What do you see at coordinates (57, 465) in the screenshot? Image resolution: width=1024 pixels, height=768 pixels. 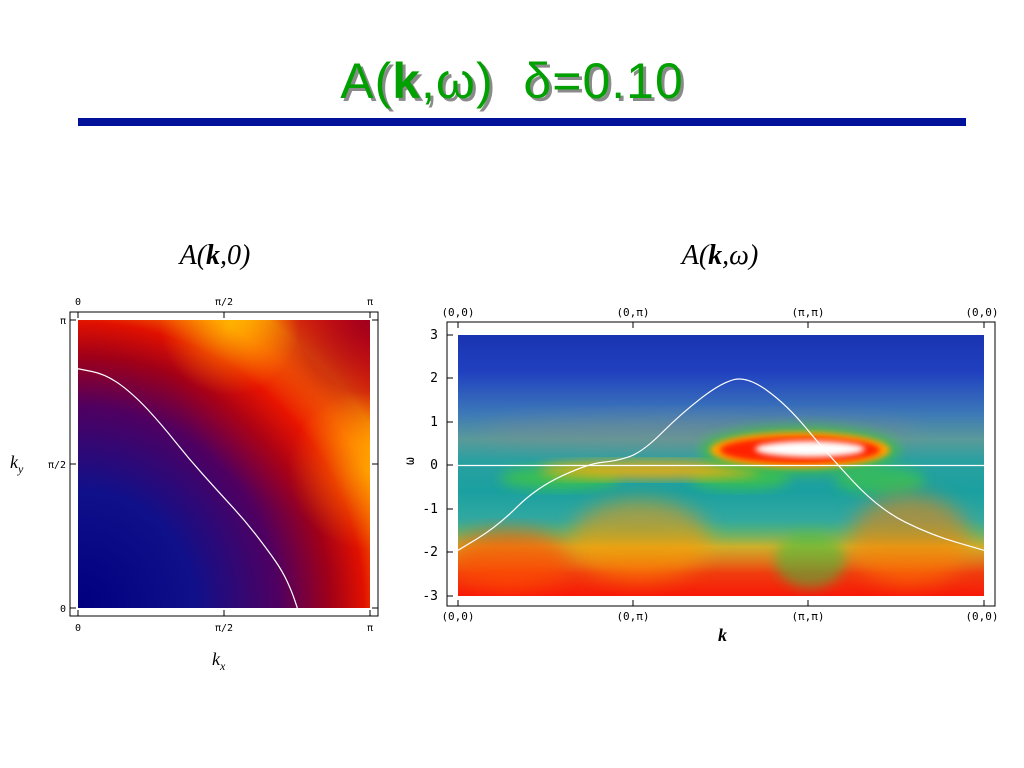 I see `left-y-tick-pi2: π/2` at bounding box center [57, 465].